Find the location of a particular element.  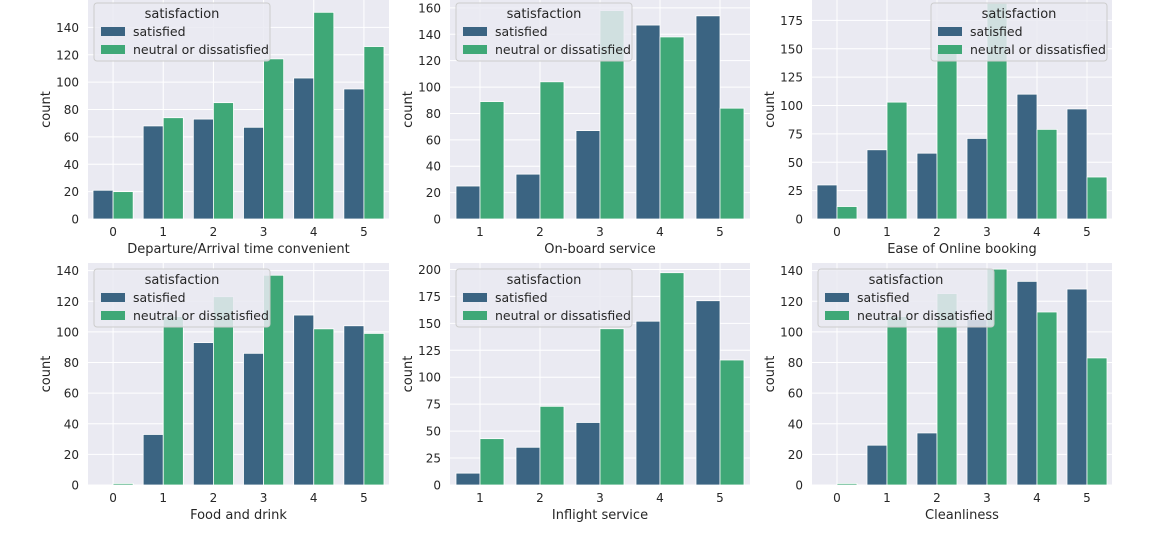

y-tick-label: 200 is located at coordinates (429, 270).